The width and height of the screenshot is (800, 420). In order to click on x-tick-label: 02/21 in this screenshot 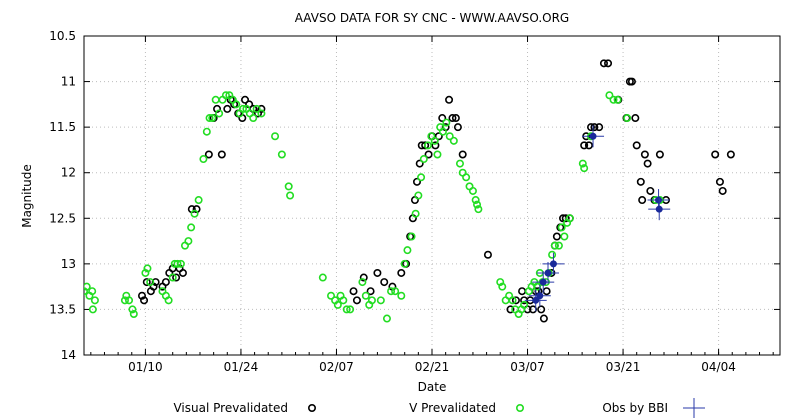, I will do `click(432, 367)`.